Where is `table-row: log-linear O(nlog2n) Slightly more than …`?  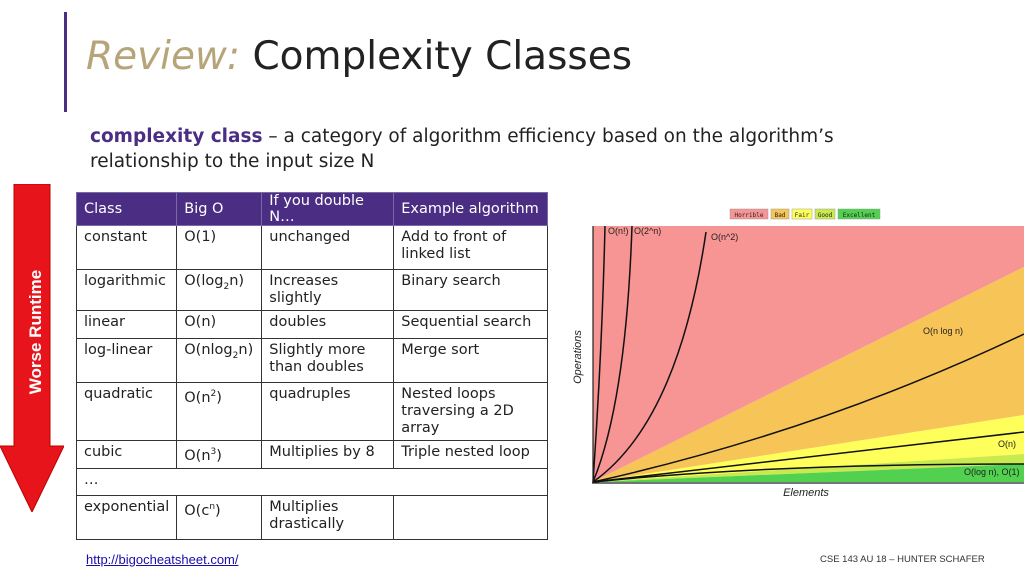 table-row: log-linear O(nlog2n) Slightly more than … is located at coordinates (312, 360).